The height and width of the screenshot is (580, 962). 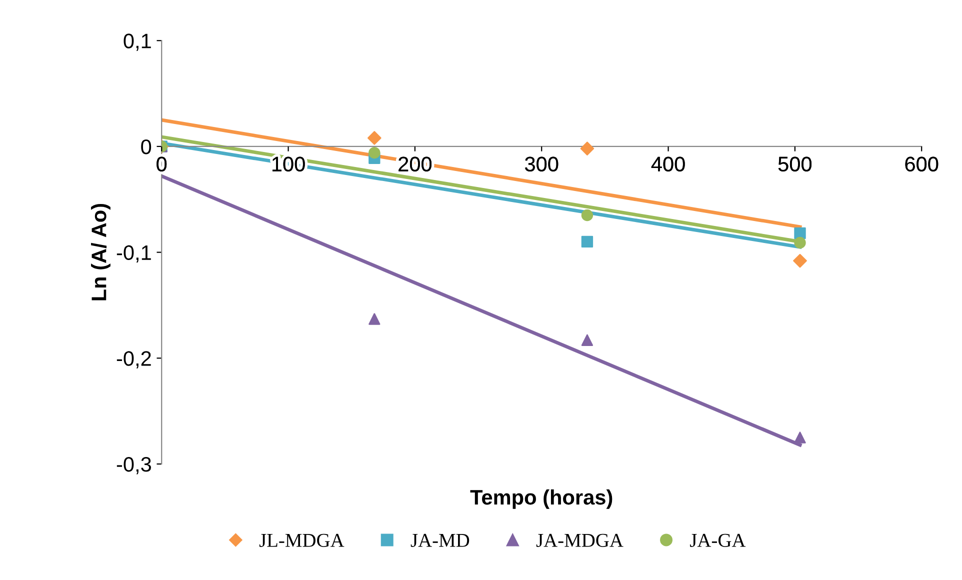 What do you see at coordinates (541, 499) in the screenshot?
I see `x-axis-title: Tempo (horas)` at bounding box center [541, 499].